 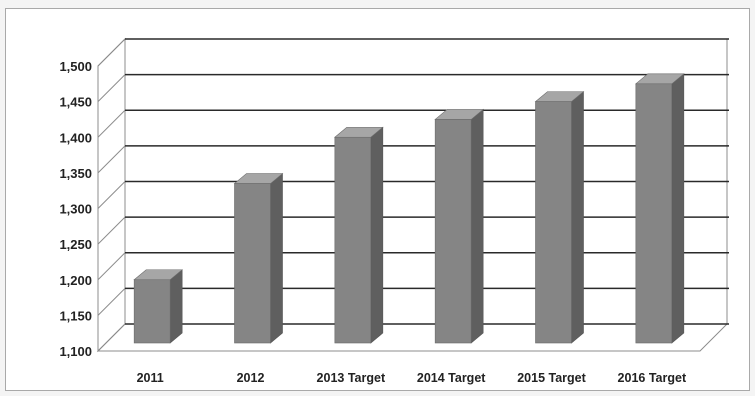 I want to click on y-tick-label: 1,450, so click(x=75, y=102).